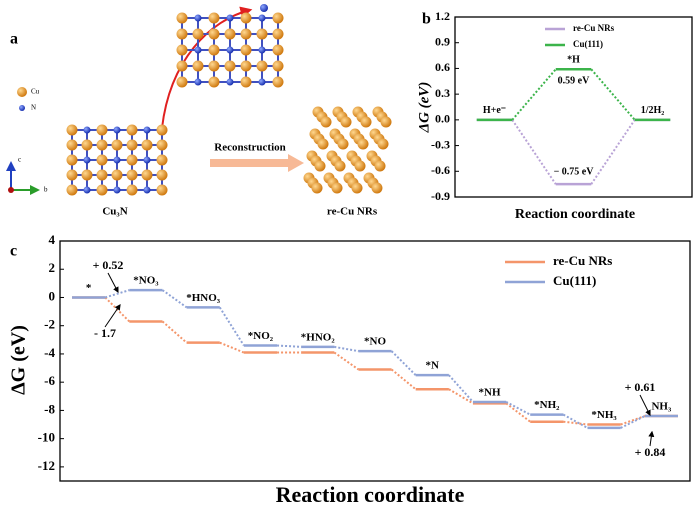 This screenshot has height=512, width=700. I want to click on y-tick-label: -8, so click(49, 408).